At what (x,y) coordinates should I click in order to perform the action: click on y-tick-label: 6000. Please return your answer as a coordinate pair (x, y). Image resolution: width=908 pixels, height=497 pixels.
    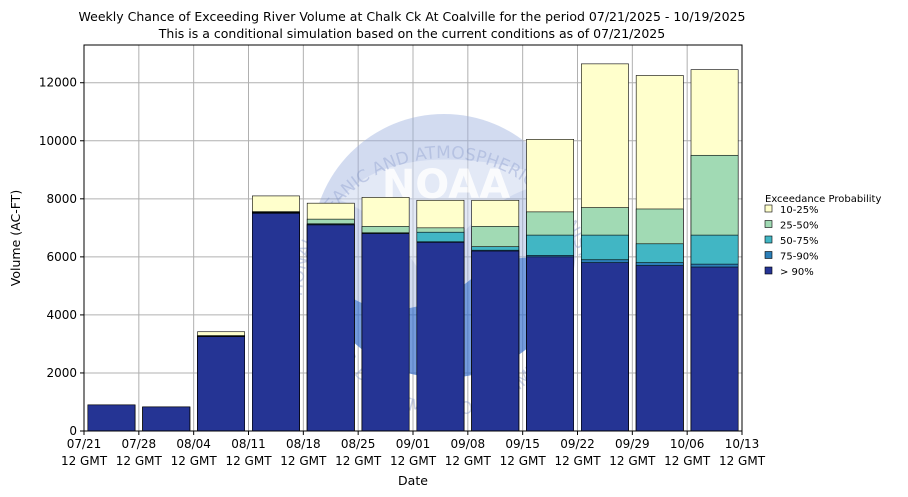
    Looking at the image, I should click on (61, 257).